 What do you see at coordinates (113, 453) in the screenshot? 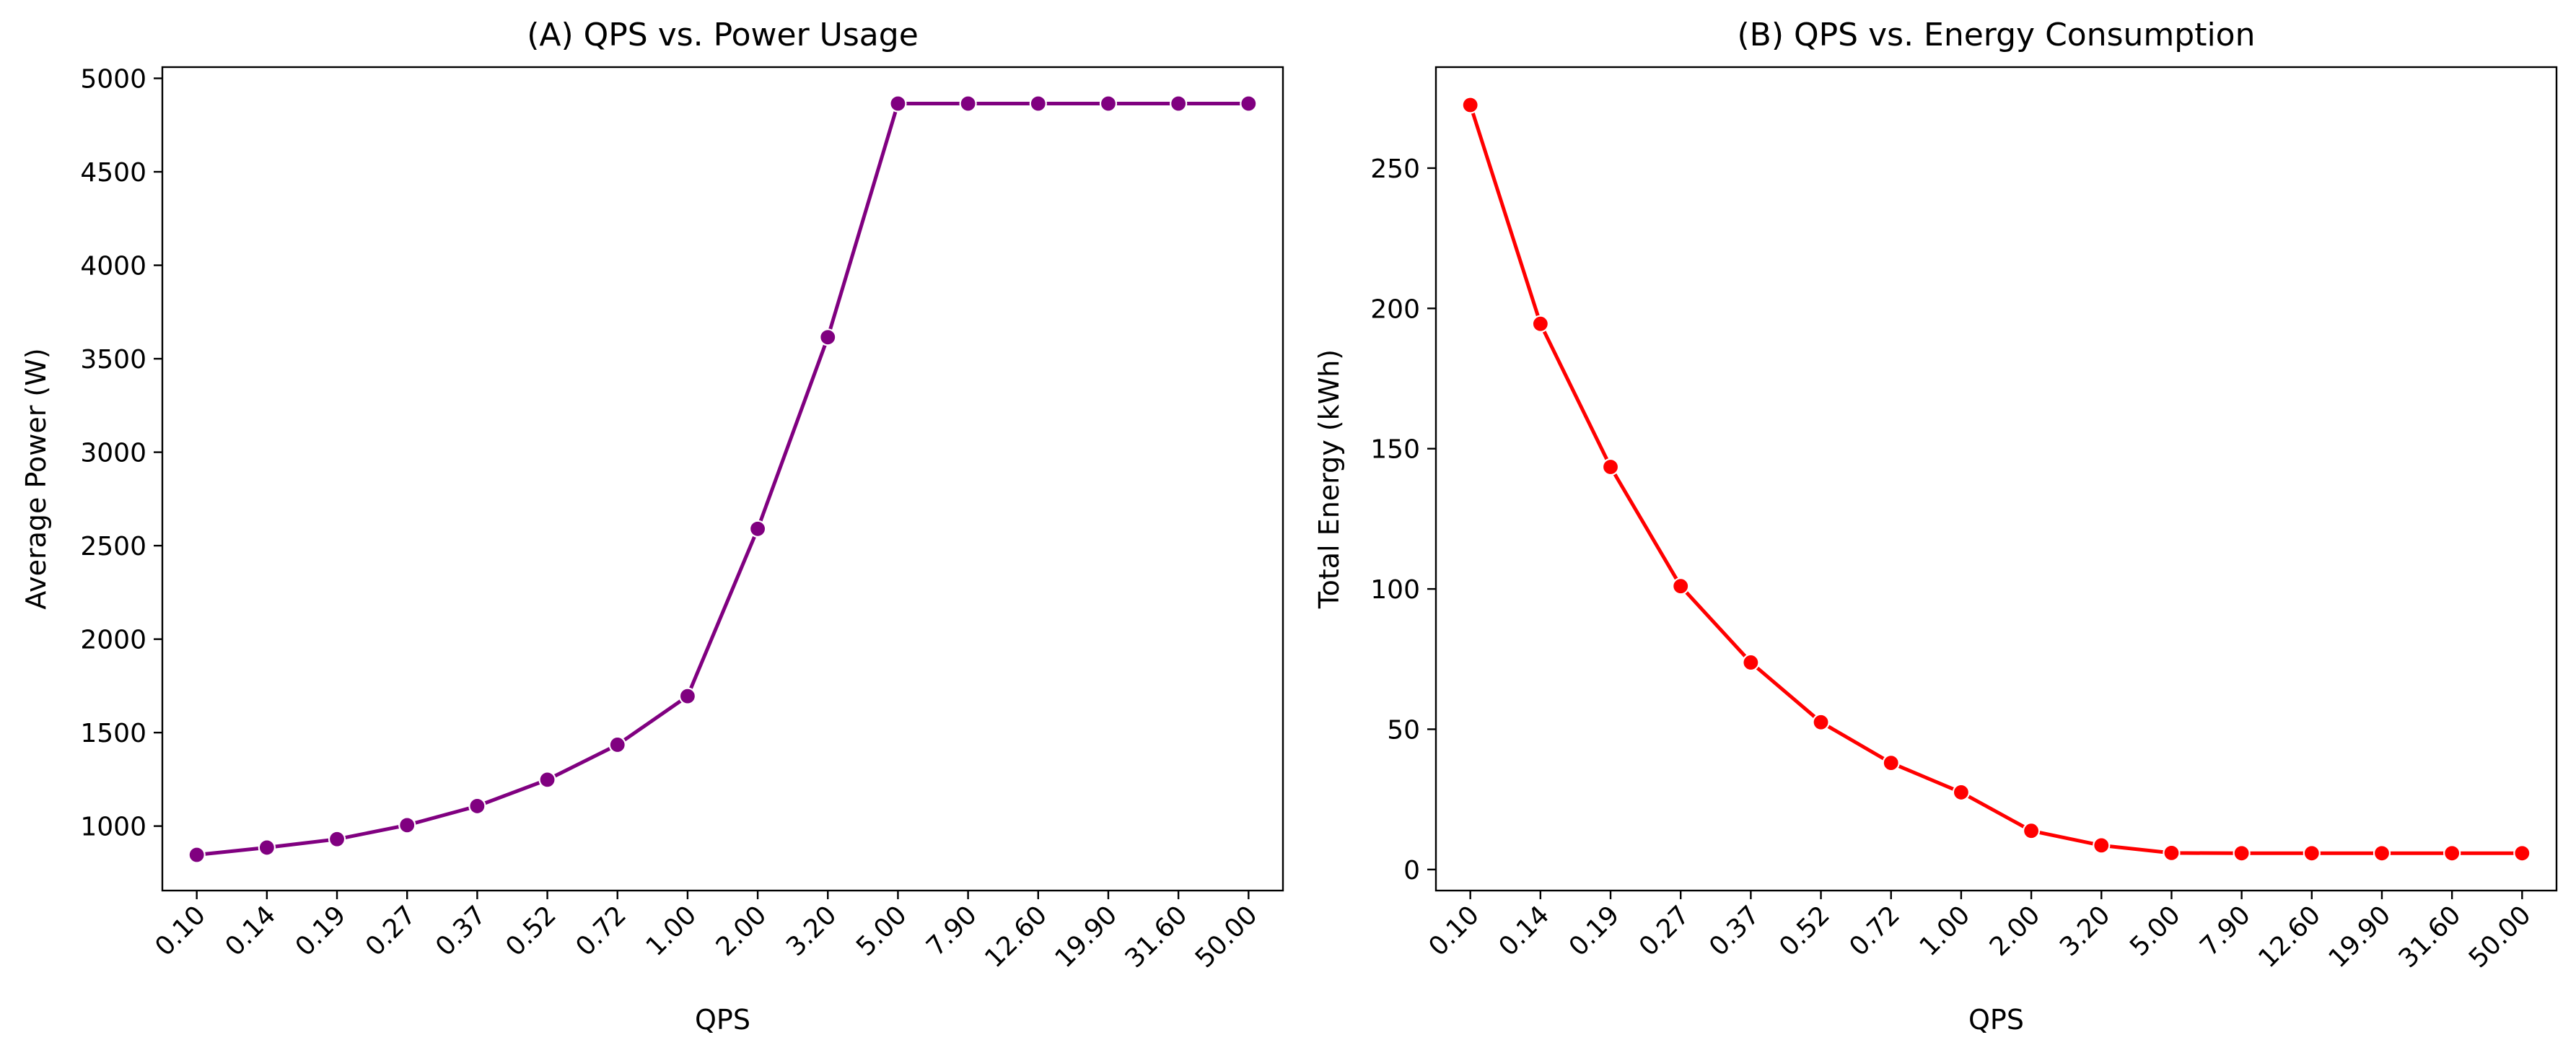
I see `y-tick-label: 3000` at bounding box center [113, 453].